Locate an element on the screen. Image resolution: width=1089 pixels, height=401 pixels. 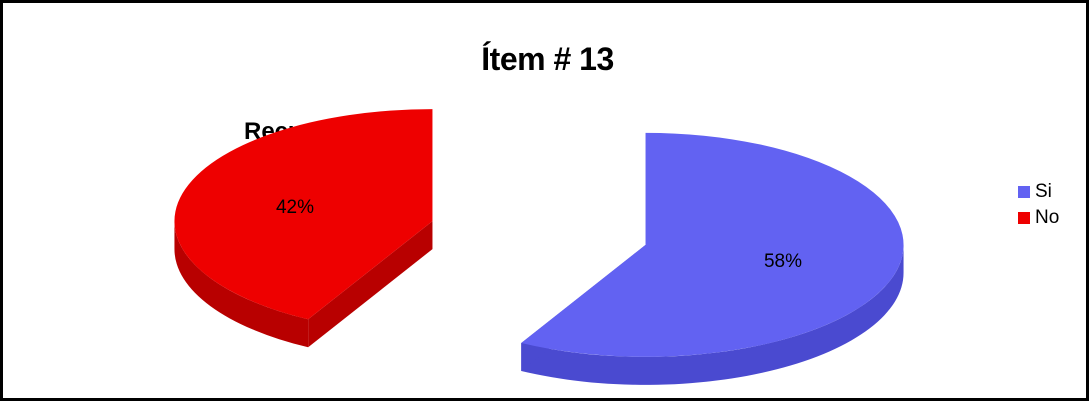
legend-swatch-no is located at coordinates (1024, 218).